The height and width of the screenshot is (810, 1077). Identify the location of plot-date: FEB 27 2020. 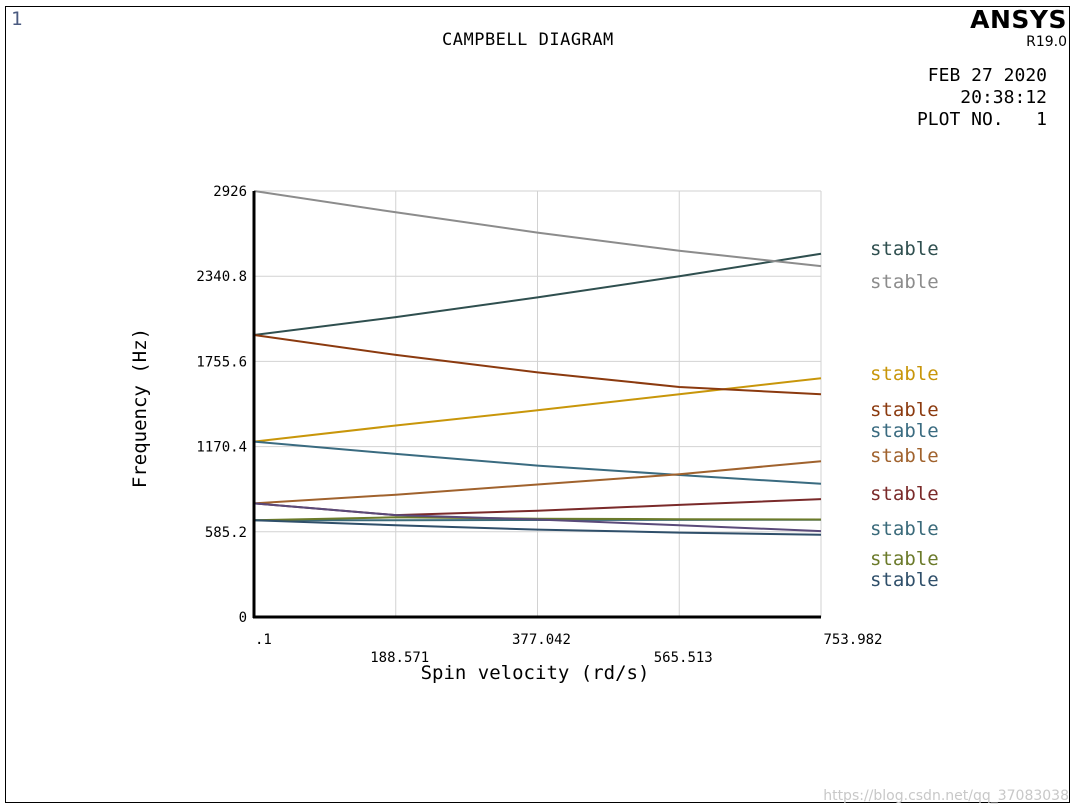
(987, 75).